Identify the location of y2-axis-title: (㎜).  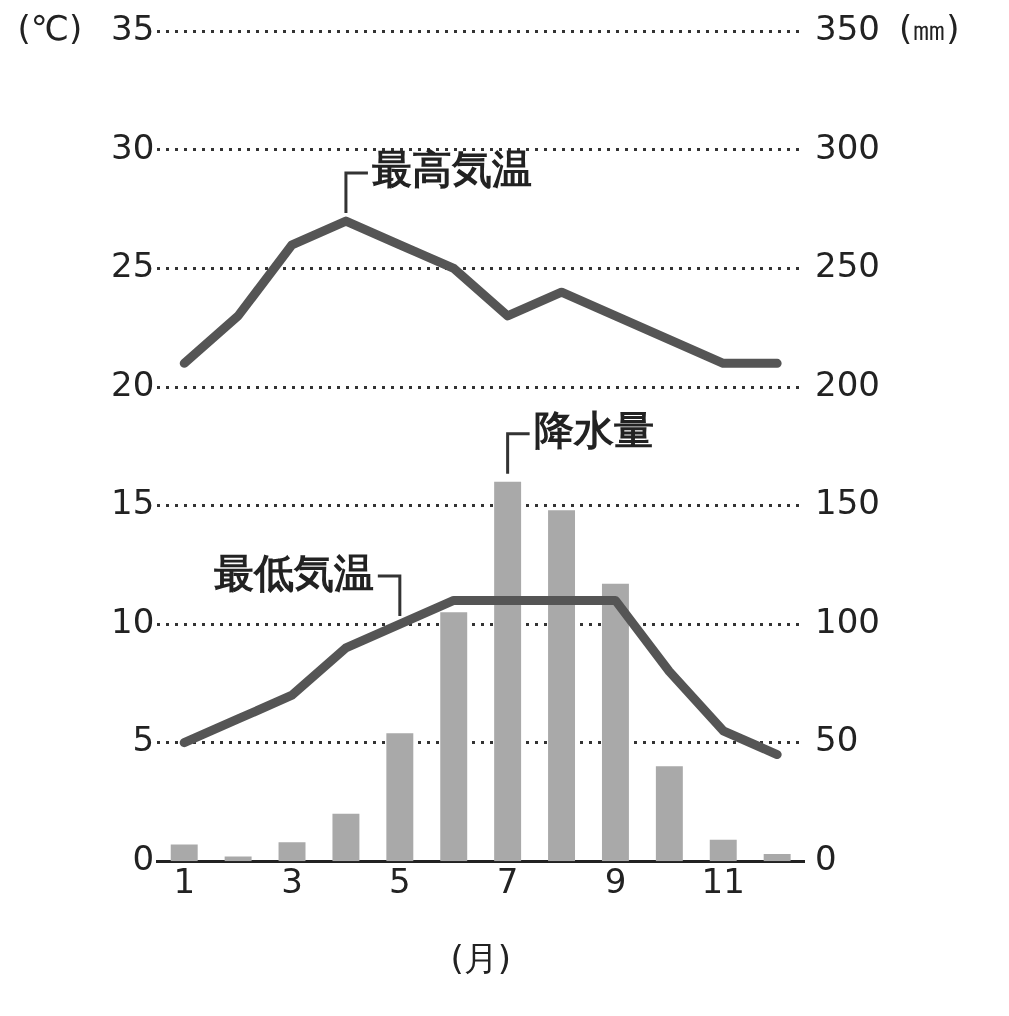
(929, 28).